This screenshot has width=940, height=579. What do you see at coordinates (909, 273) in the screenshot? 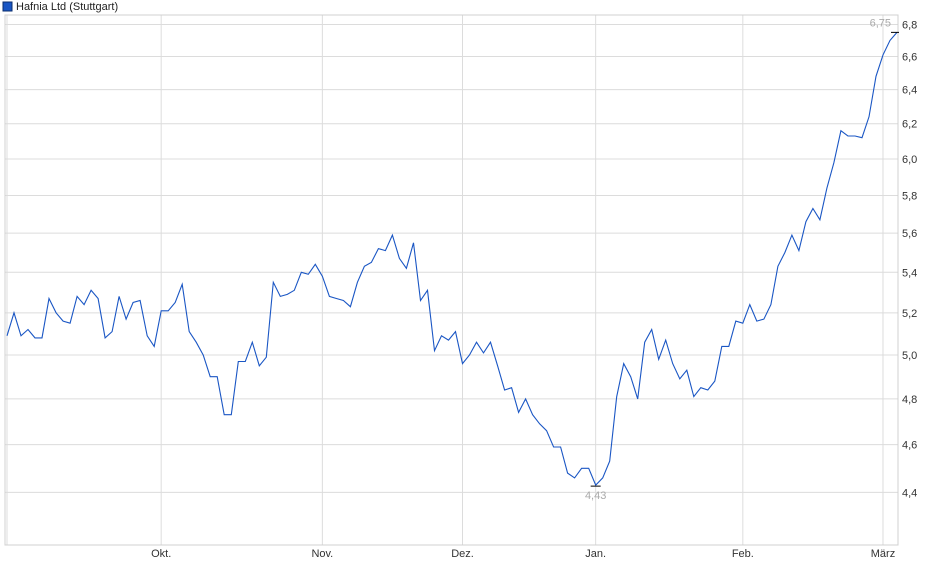
I see `y-tick-label: 5,4` at bounding box center [909, 273].